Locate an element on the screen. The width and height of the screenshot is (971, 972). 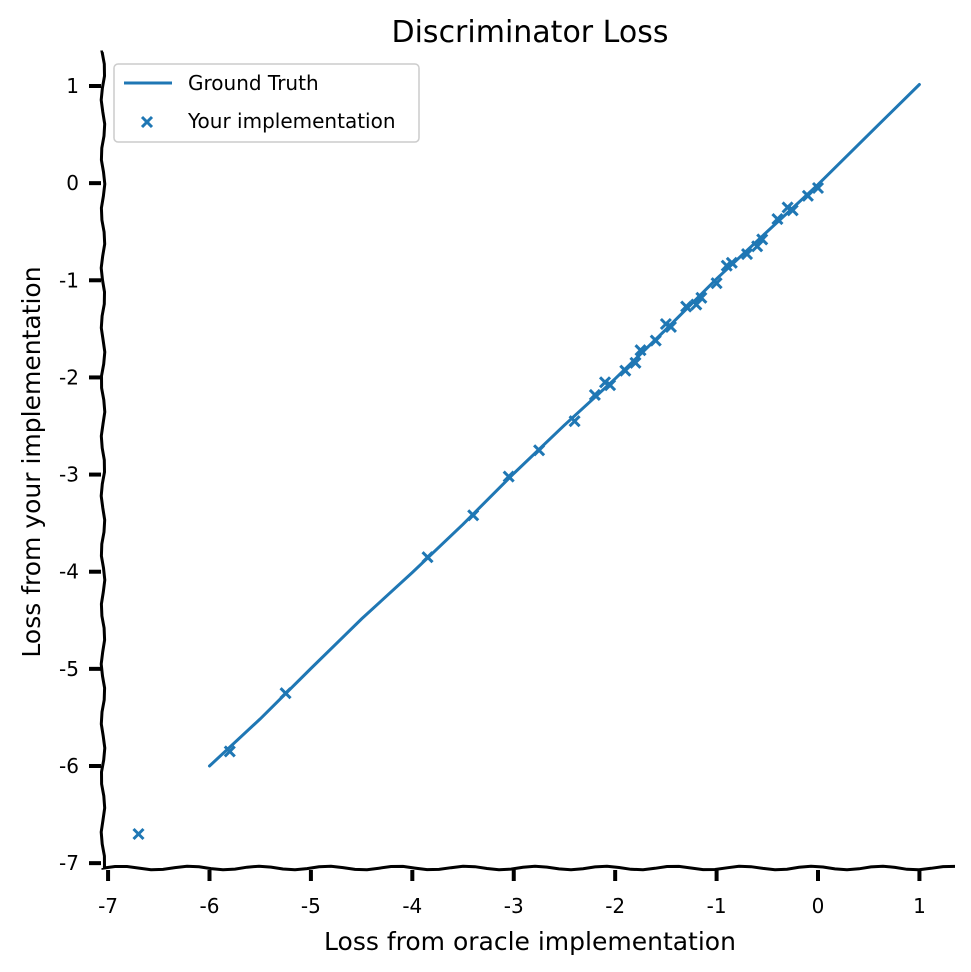
x-tick-label: -4 is located at coordinates (412, 906).